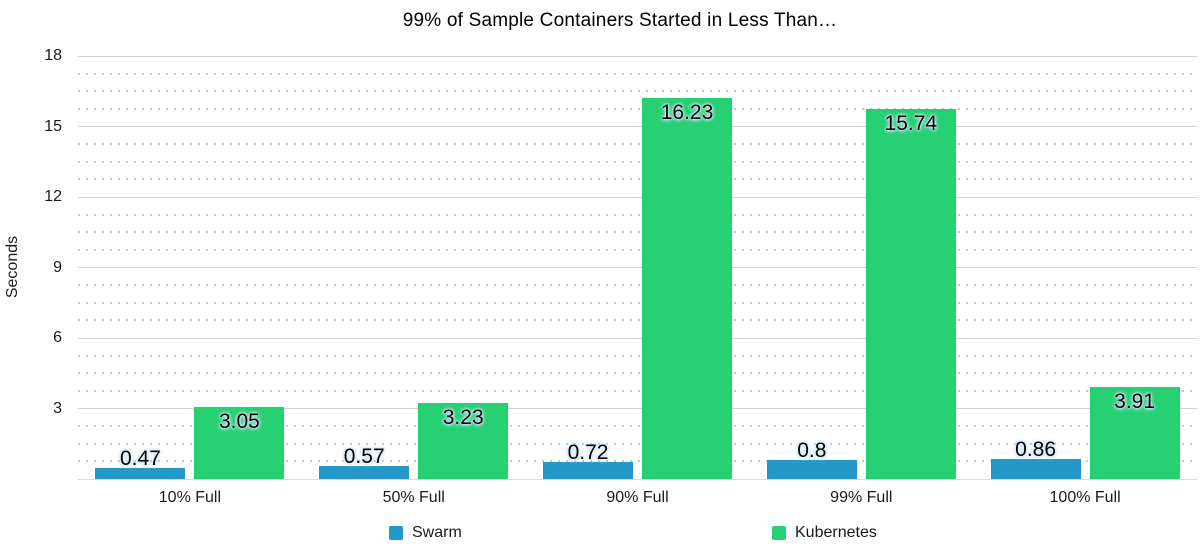 Image resolution: width=1200 pixels, height=555 pixels. I want to click on x-axis-line, so click(637, 479).